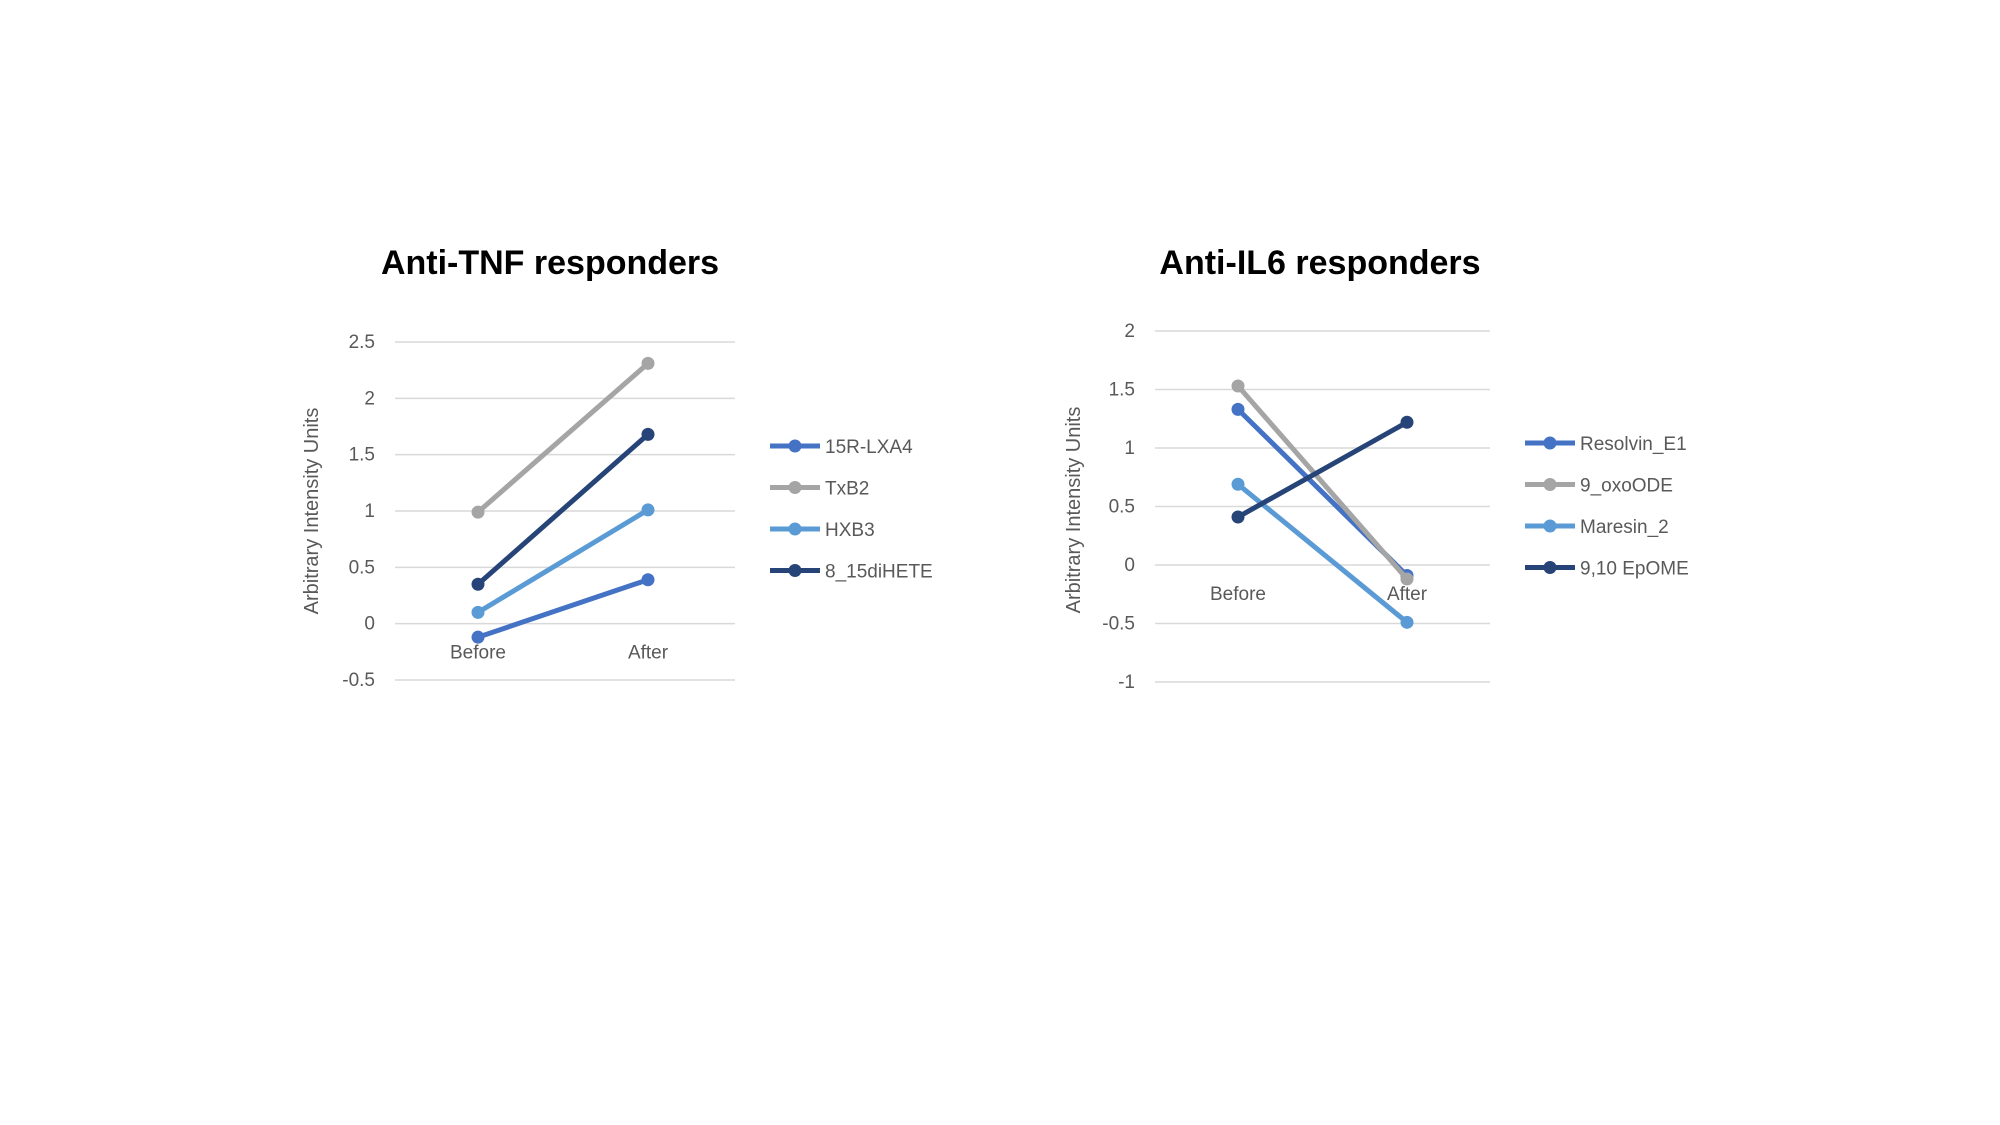  Describe the element at coordinates (850, 530) in the screenshot. I see `legend-label: HXB3` at that location.